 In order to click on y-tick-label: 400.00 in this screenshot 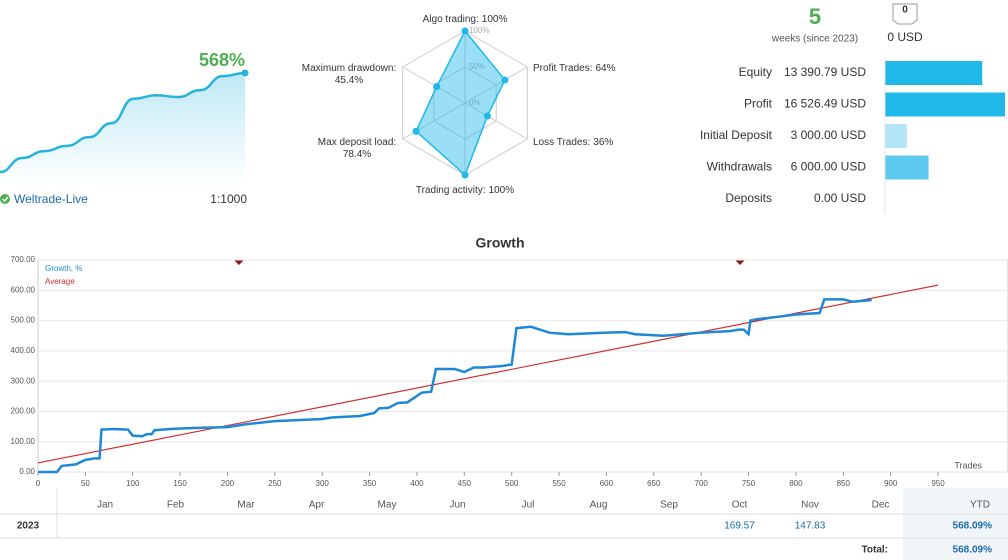, I will do `click(23, 350)`.